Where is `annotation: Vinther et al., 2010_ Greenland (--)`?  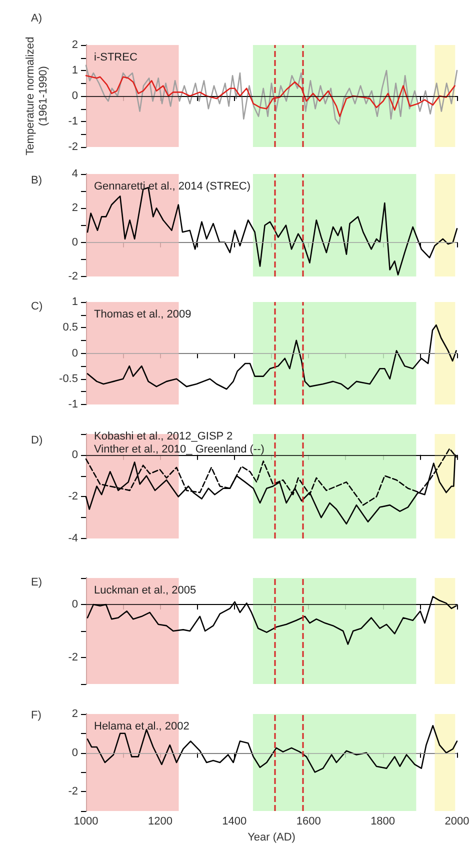
annotation: Vinther et al., 2010_ Greenland (--) is located at coordinates (179, 450).